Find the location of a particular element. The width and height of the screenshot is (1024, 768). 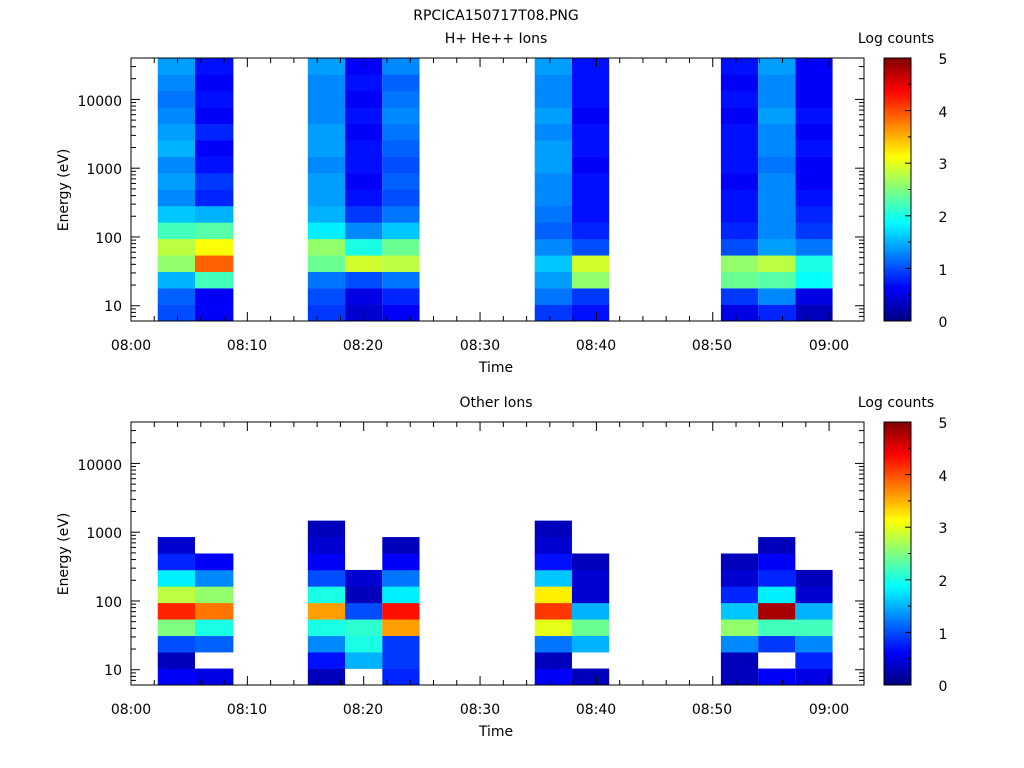

panel-1-x-tick-0900: 09:00 is located at coordinates (829, 346).